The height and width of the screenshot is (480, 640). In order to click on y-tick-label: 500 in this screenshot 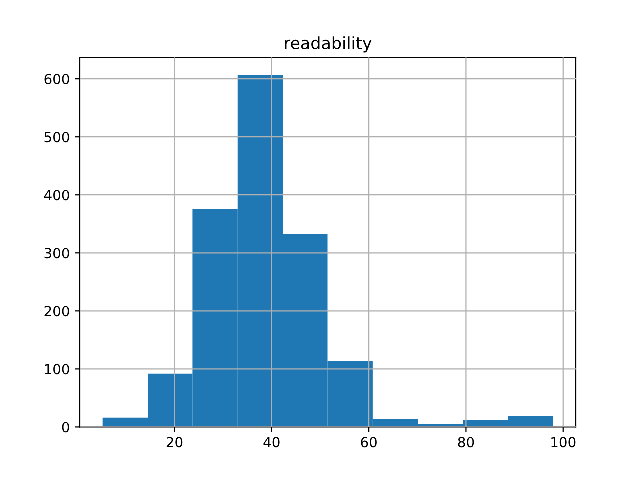, I will do `click(57, 137)`.